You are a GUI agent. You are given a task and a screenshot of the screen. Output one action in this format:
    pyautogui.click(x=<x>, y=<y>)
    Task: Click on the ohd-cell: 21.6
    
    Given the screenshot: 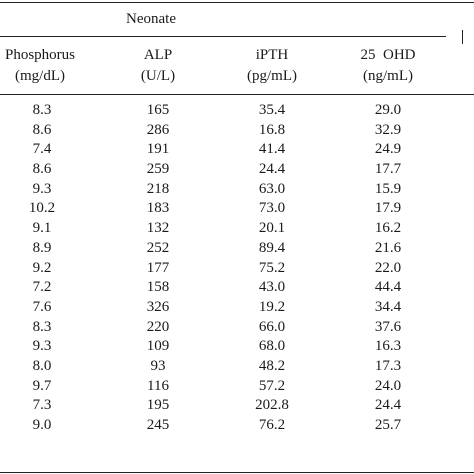 What is the action you would take?
    pyautogui.click(x=388, y=247)
    